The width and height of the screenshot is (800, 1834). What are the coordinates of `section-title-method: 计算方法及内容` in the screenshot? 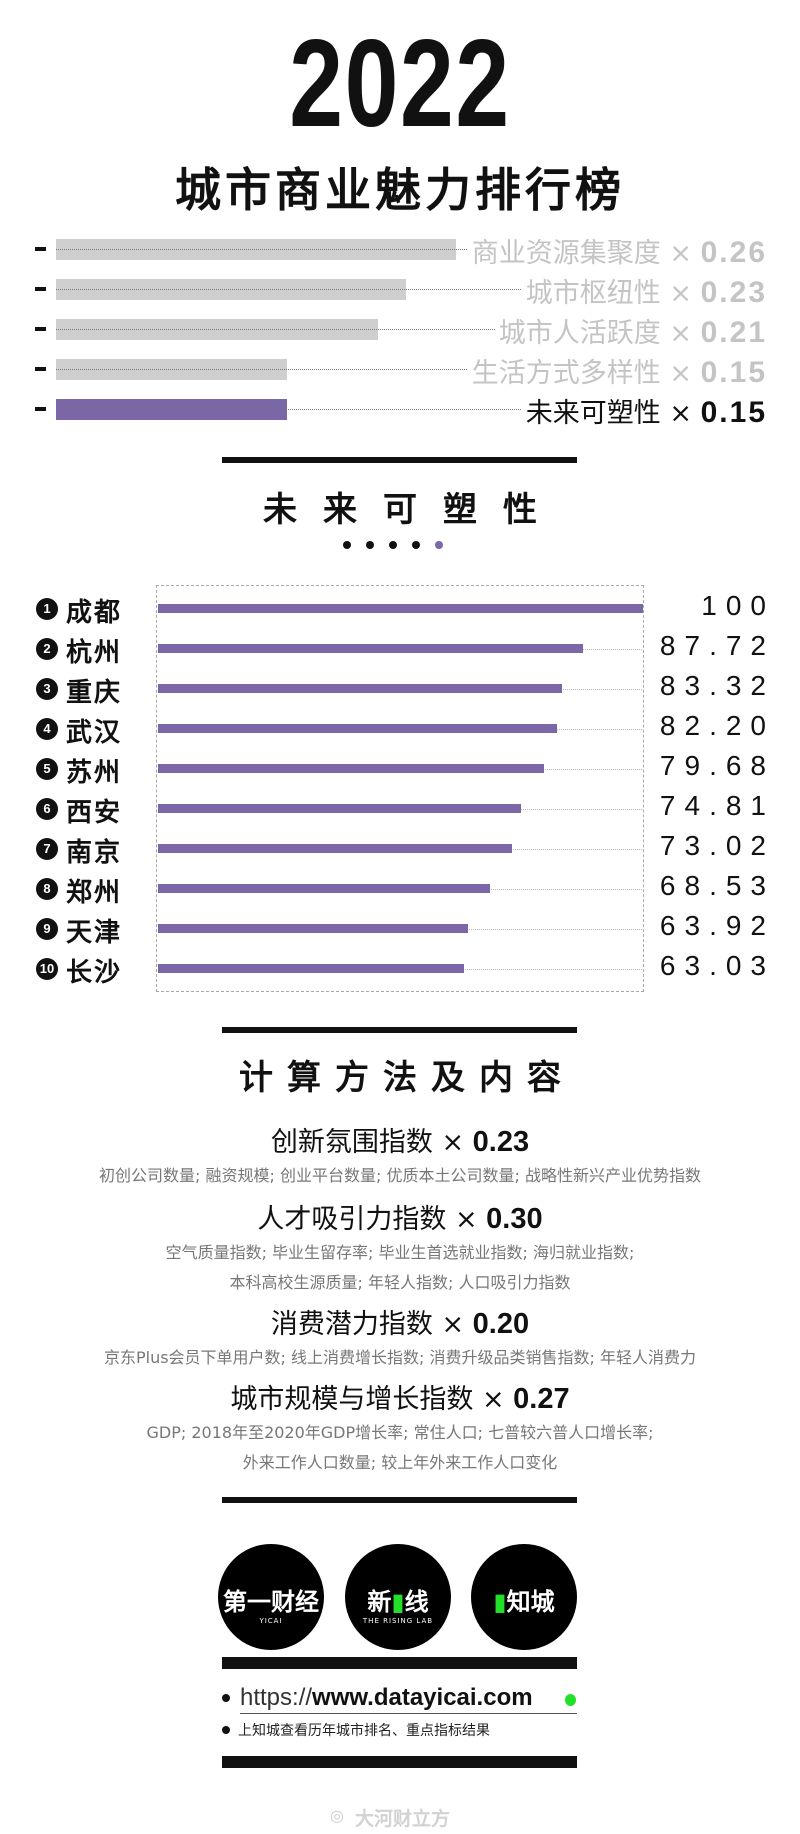 It's located at (407, 1078).